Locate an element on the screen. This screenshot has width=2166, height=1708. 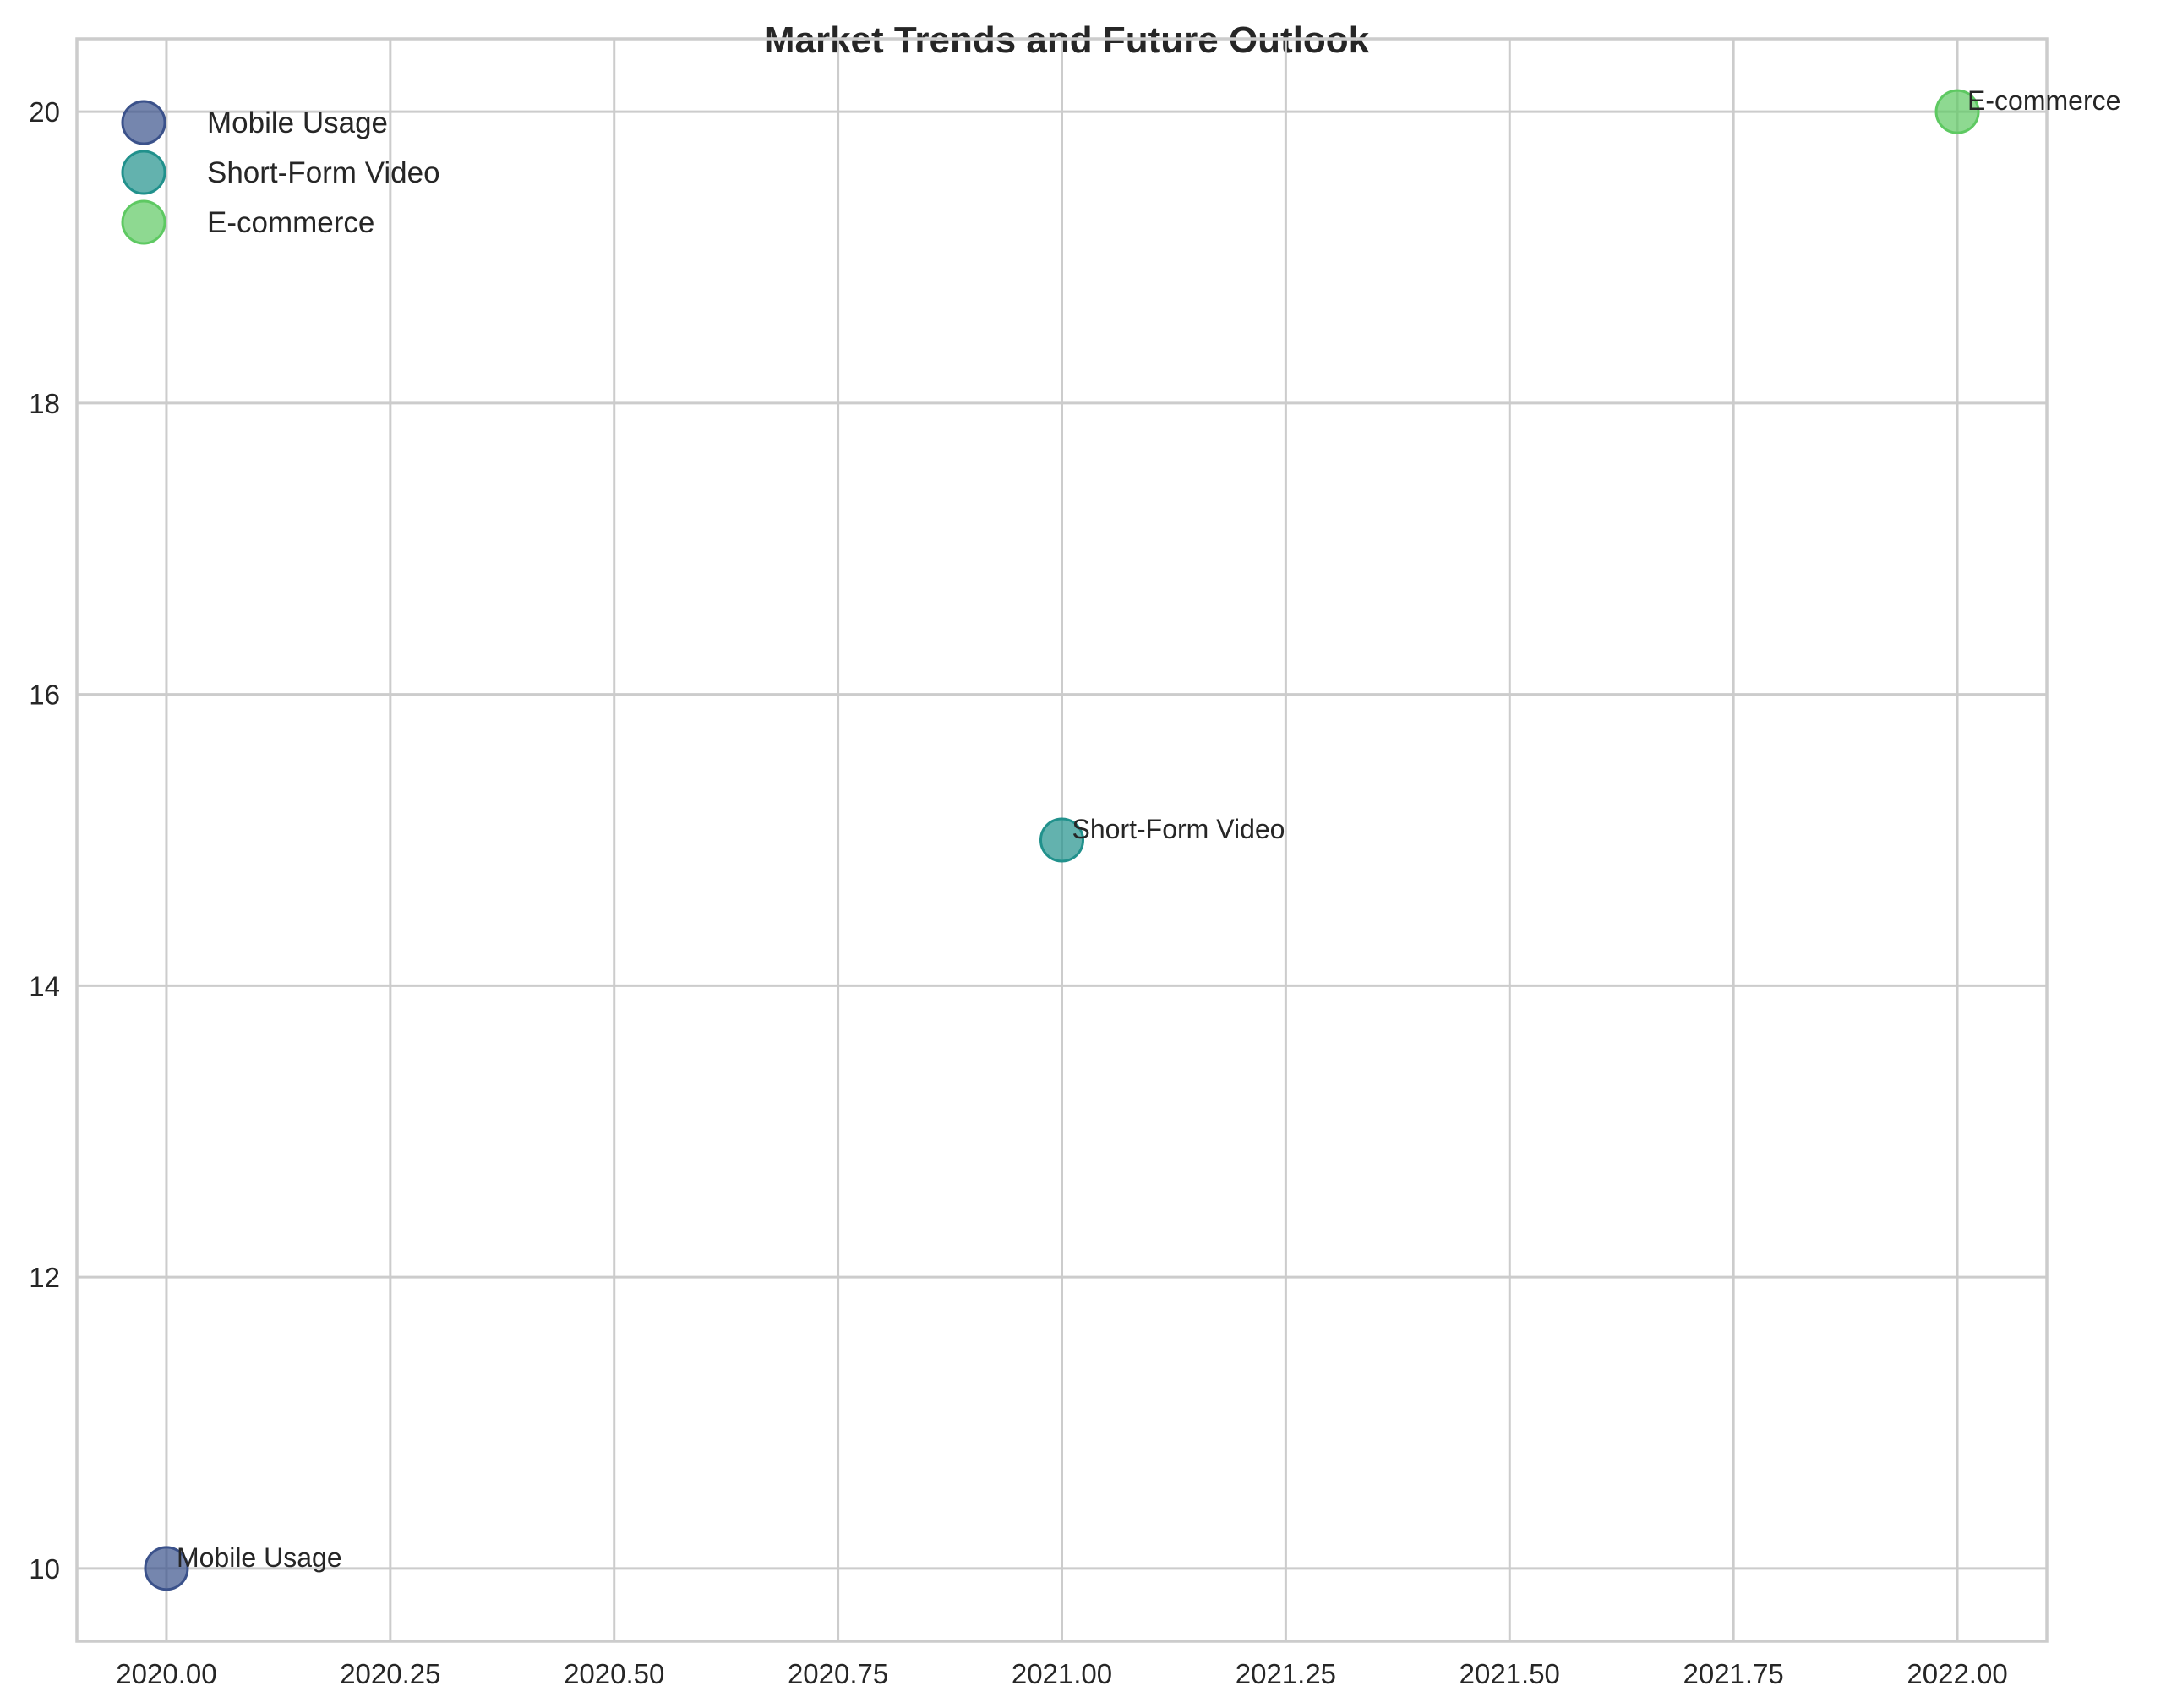
point-label: Mobile Usage is located at coordinates (259, 1557).